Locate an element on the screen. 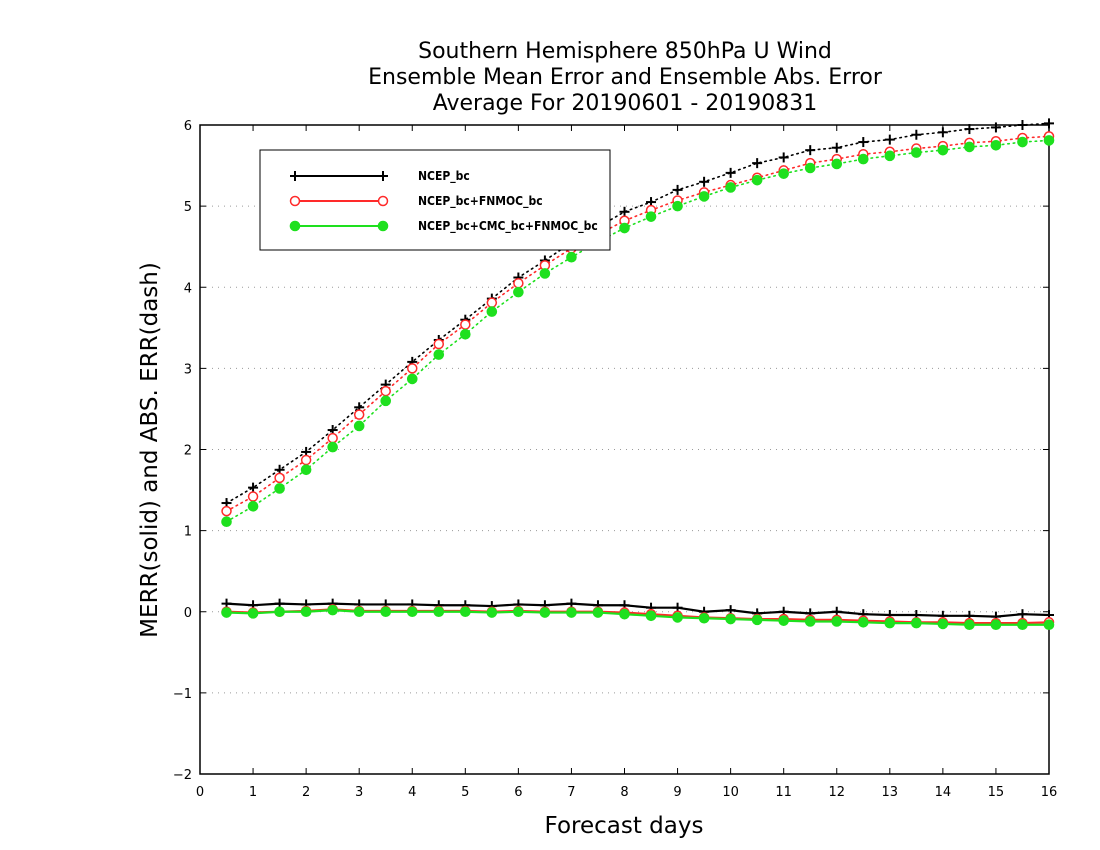 This screenshot has width=1100, height=850. legend-label: NCEP_bc is located at coordinates (444, 176).